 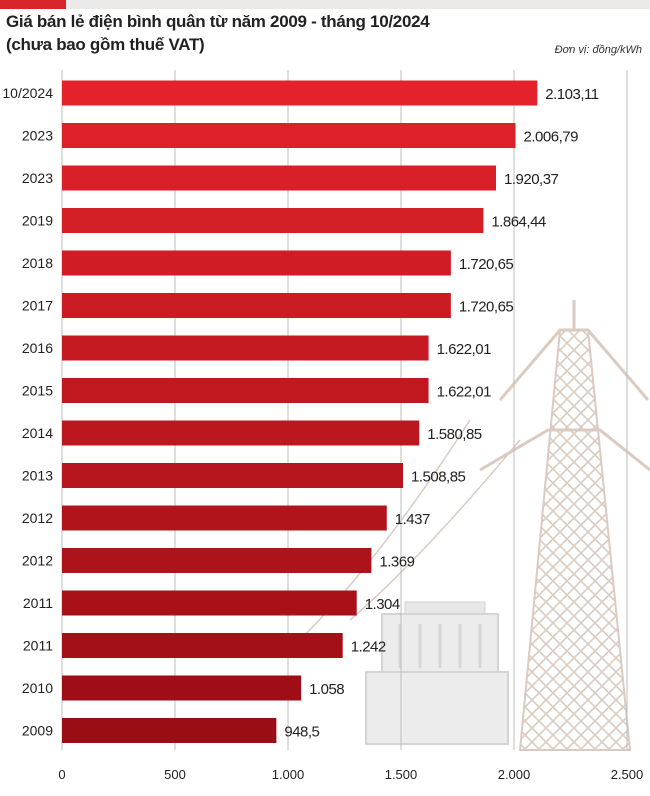 What do you see at coordinates (301, 732) in the screenshot?
I see `value-label: 948,5` at bounding box center [301, 732].